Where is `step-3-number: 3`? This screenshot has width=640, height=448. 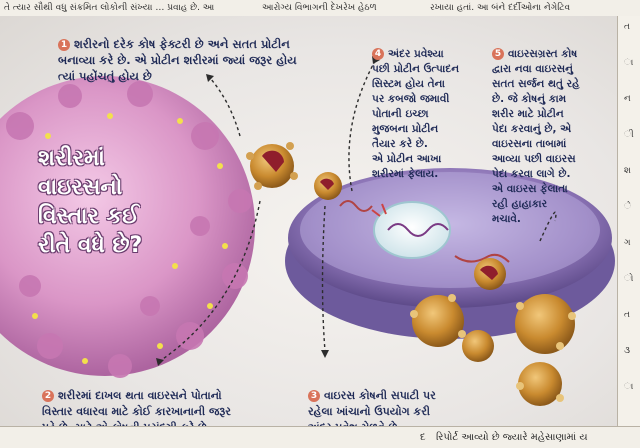
step-3-number: 3 is located at coordinates (314, 396).